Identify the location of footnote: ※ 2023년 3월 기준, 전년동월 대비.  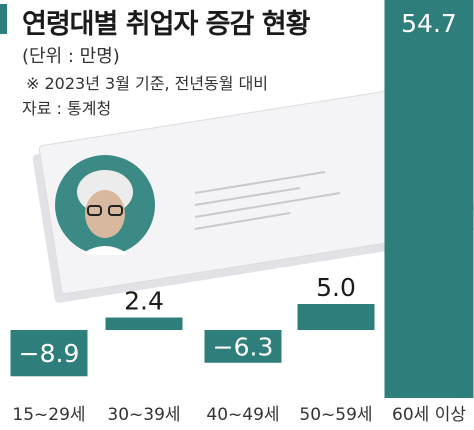
(147, 83).